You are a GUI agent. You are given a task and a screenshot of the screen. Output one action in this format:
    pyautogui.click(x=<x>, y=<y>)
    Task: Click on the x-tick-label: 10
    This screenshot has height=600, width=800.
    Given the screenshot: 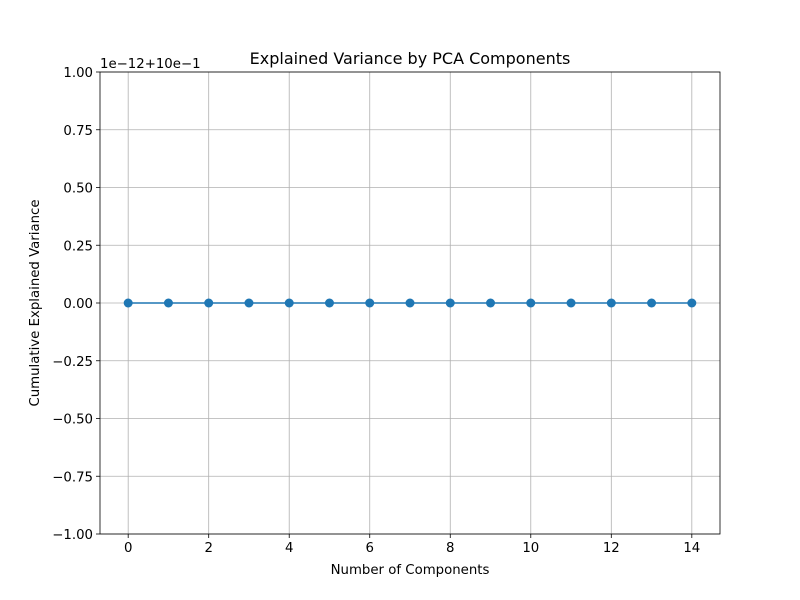 What is the action you would take?
    pyautogui.click(x=530, y=548)
    